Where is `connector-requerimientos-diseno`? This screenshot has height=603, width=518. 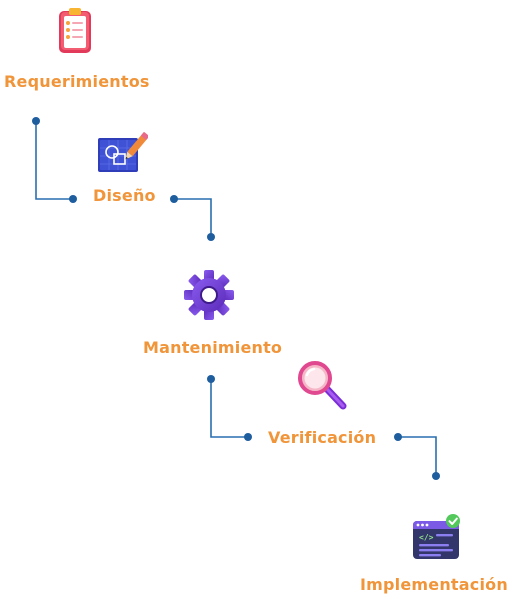
connector-requerimientos-diseno is located at coordinates (54, 160).